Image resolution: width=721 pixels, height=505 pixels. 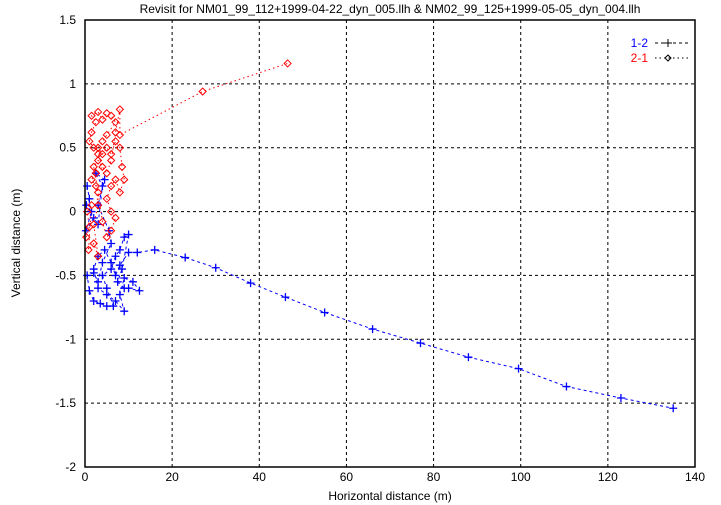 What do you see at coordinates (65, 403) in the screenshot?
I see `y-tick-label: -1.5` at bounding box center [65, 403].